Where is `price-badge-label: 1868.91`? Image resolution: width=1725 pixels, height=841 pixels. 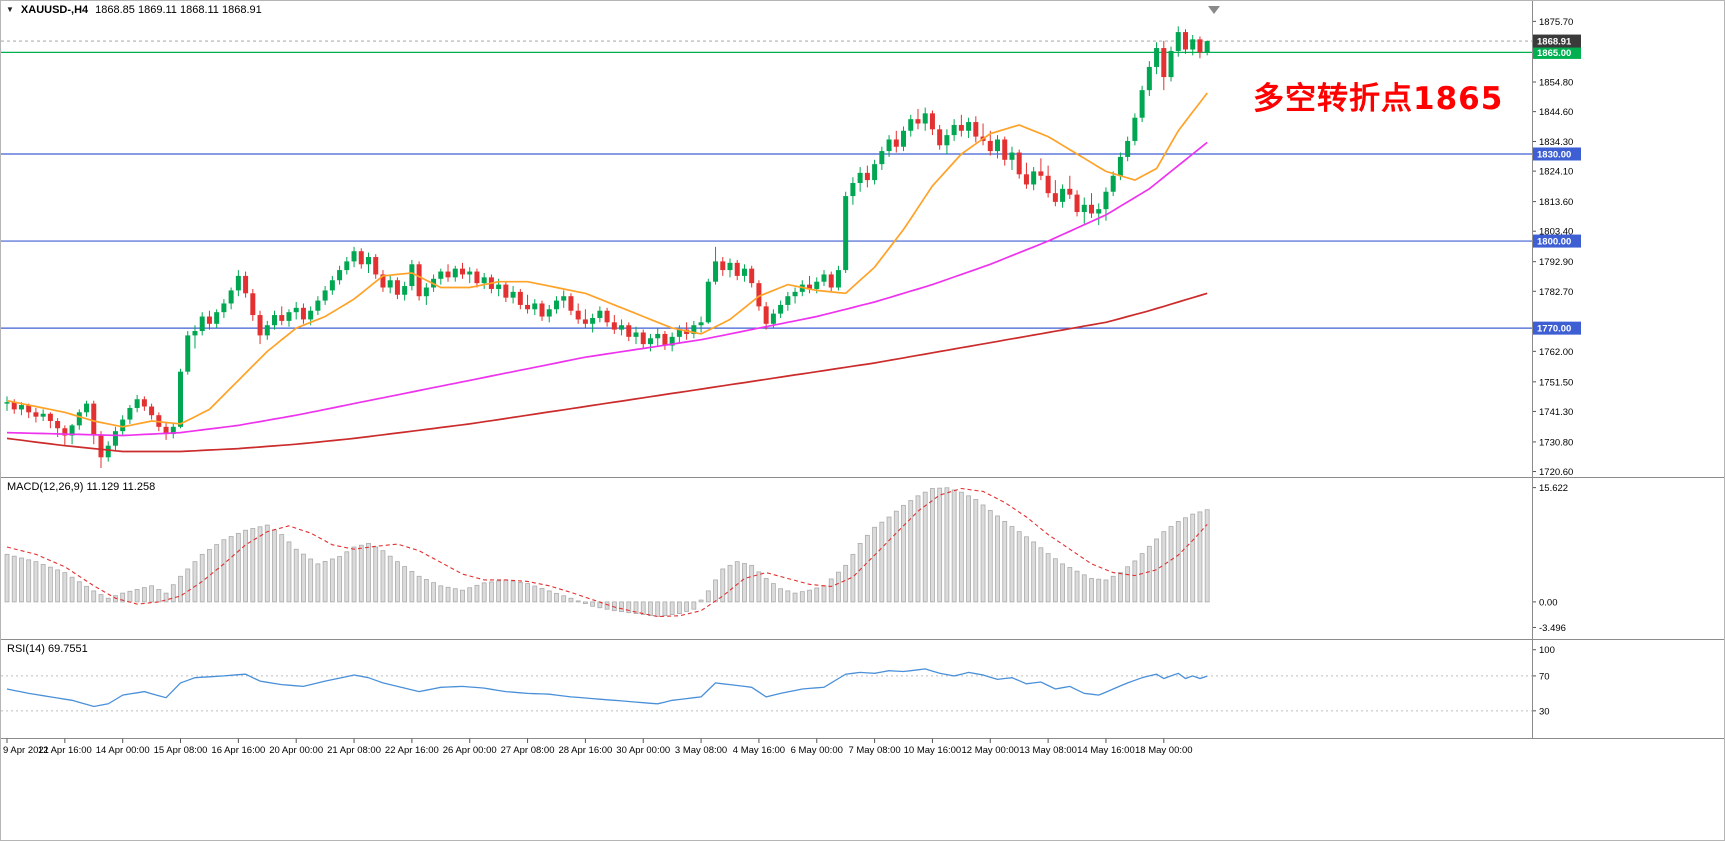
price-badge-label: 1868.91 is located at coordinates (1554, 42).